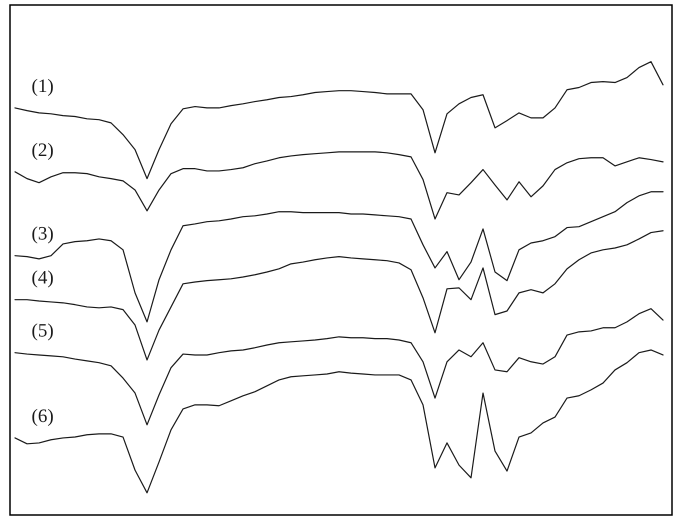  What do you see at coordinates (43, 331) in the screenshot?
I see `series-label: (5)` at bounding box center [43, 331].